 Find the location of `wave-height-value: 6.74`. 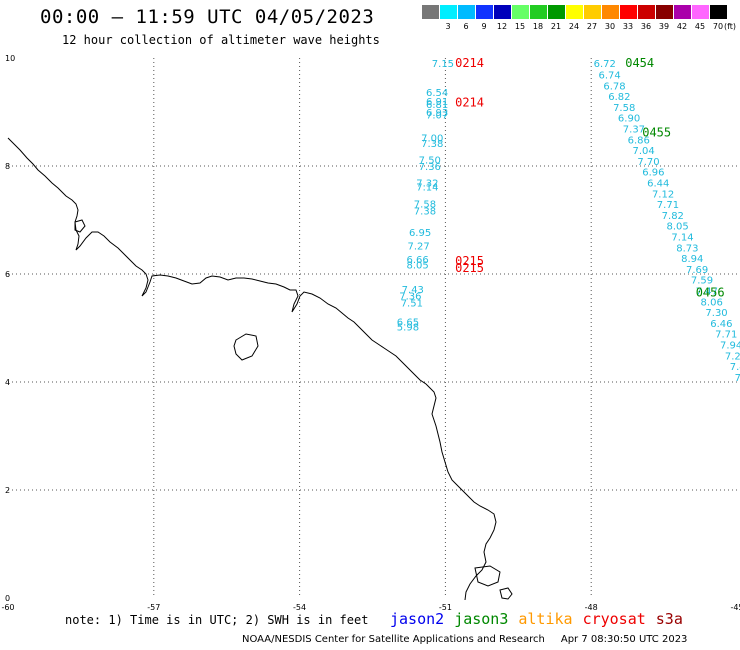

wave-height-value: 6.74 is located at coordinates (609, 76).